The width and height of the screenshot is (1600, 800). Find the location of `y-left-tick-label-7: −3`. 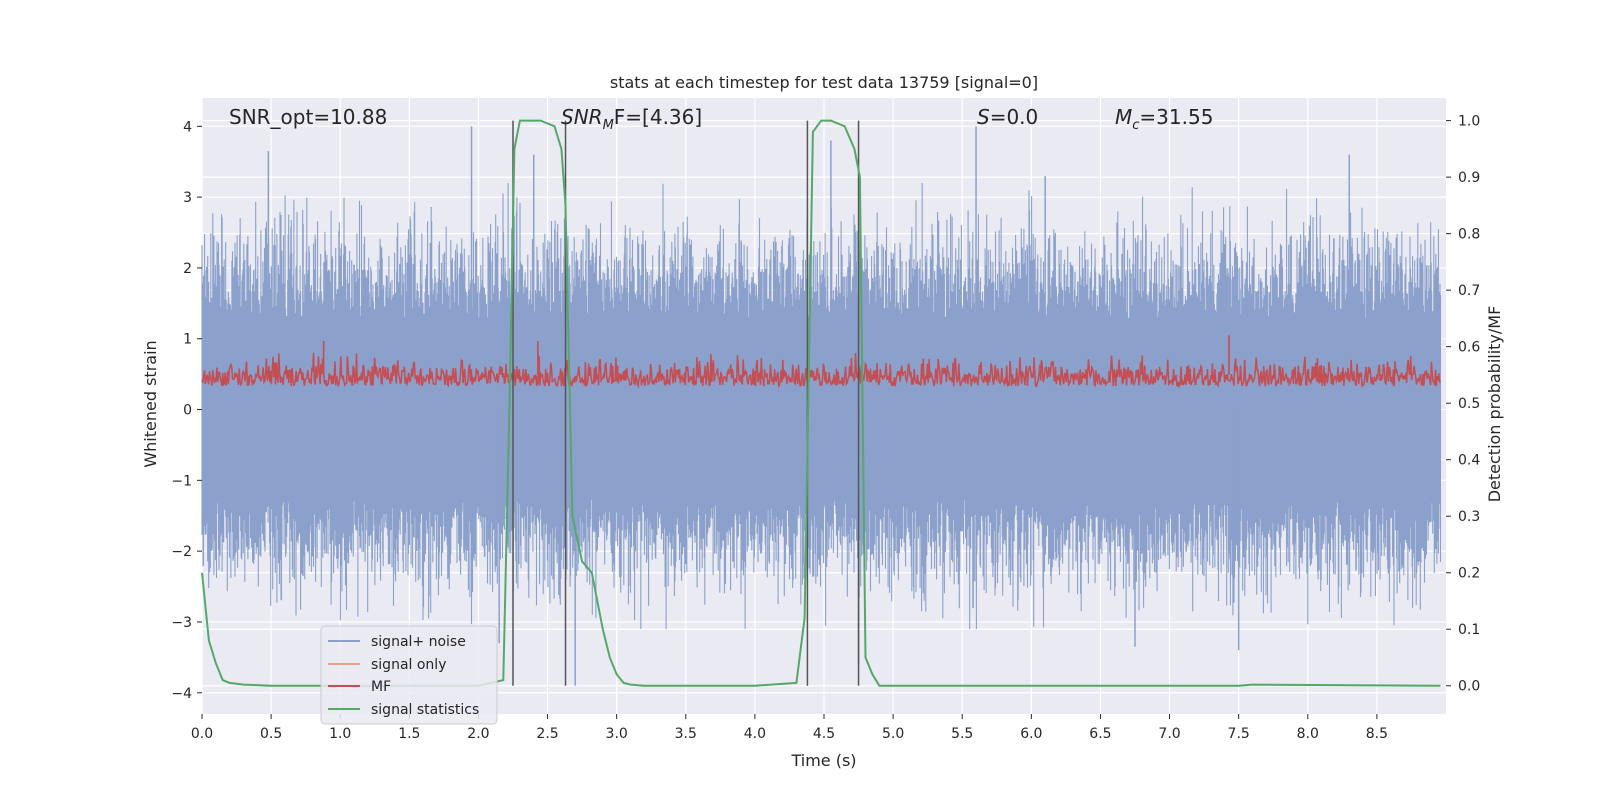

y-left-tick-label-7: −3 is located at coordinates (181, 623).